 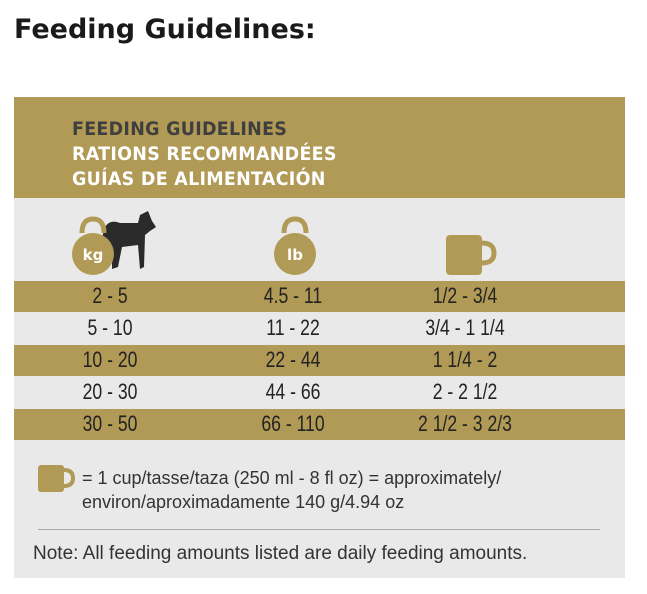 What do you see at coordinates (110, 327) in the screenshot?
I see `table-cell: 5 - 10` at bounding box center [110, 327].